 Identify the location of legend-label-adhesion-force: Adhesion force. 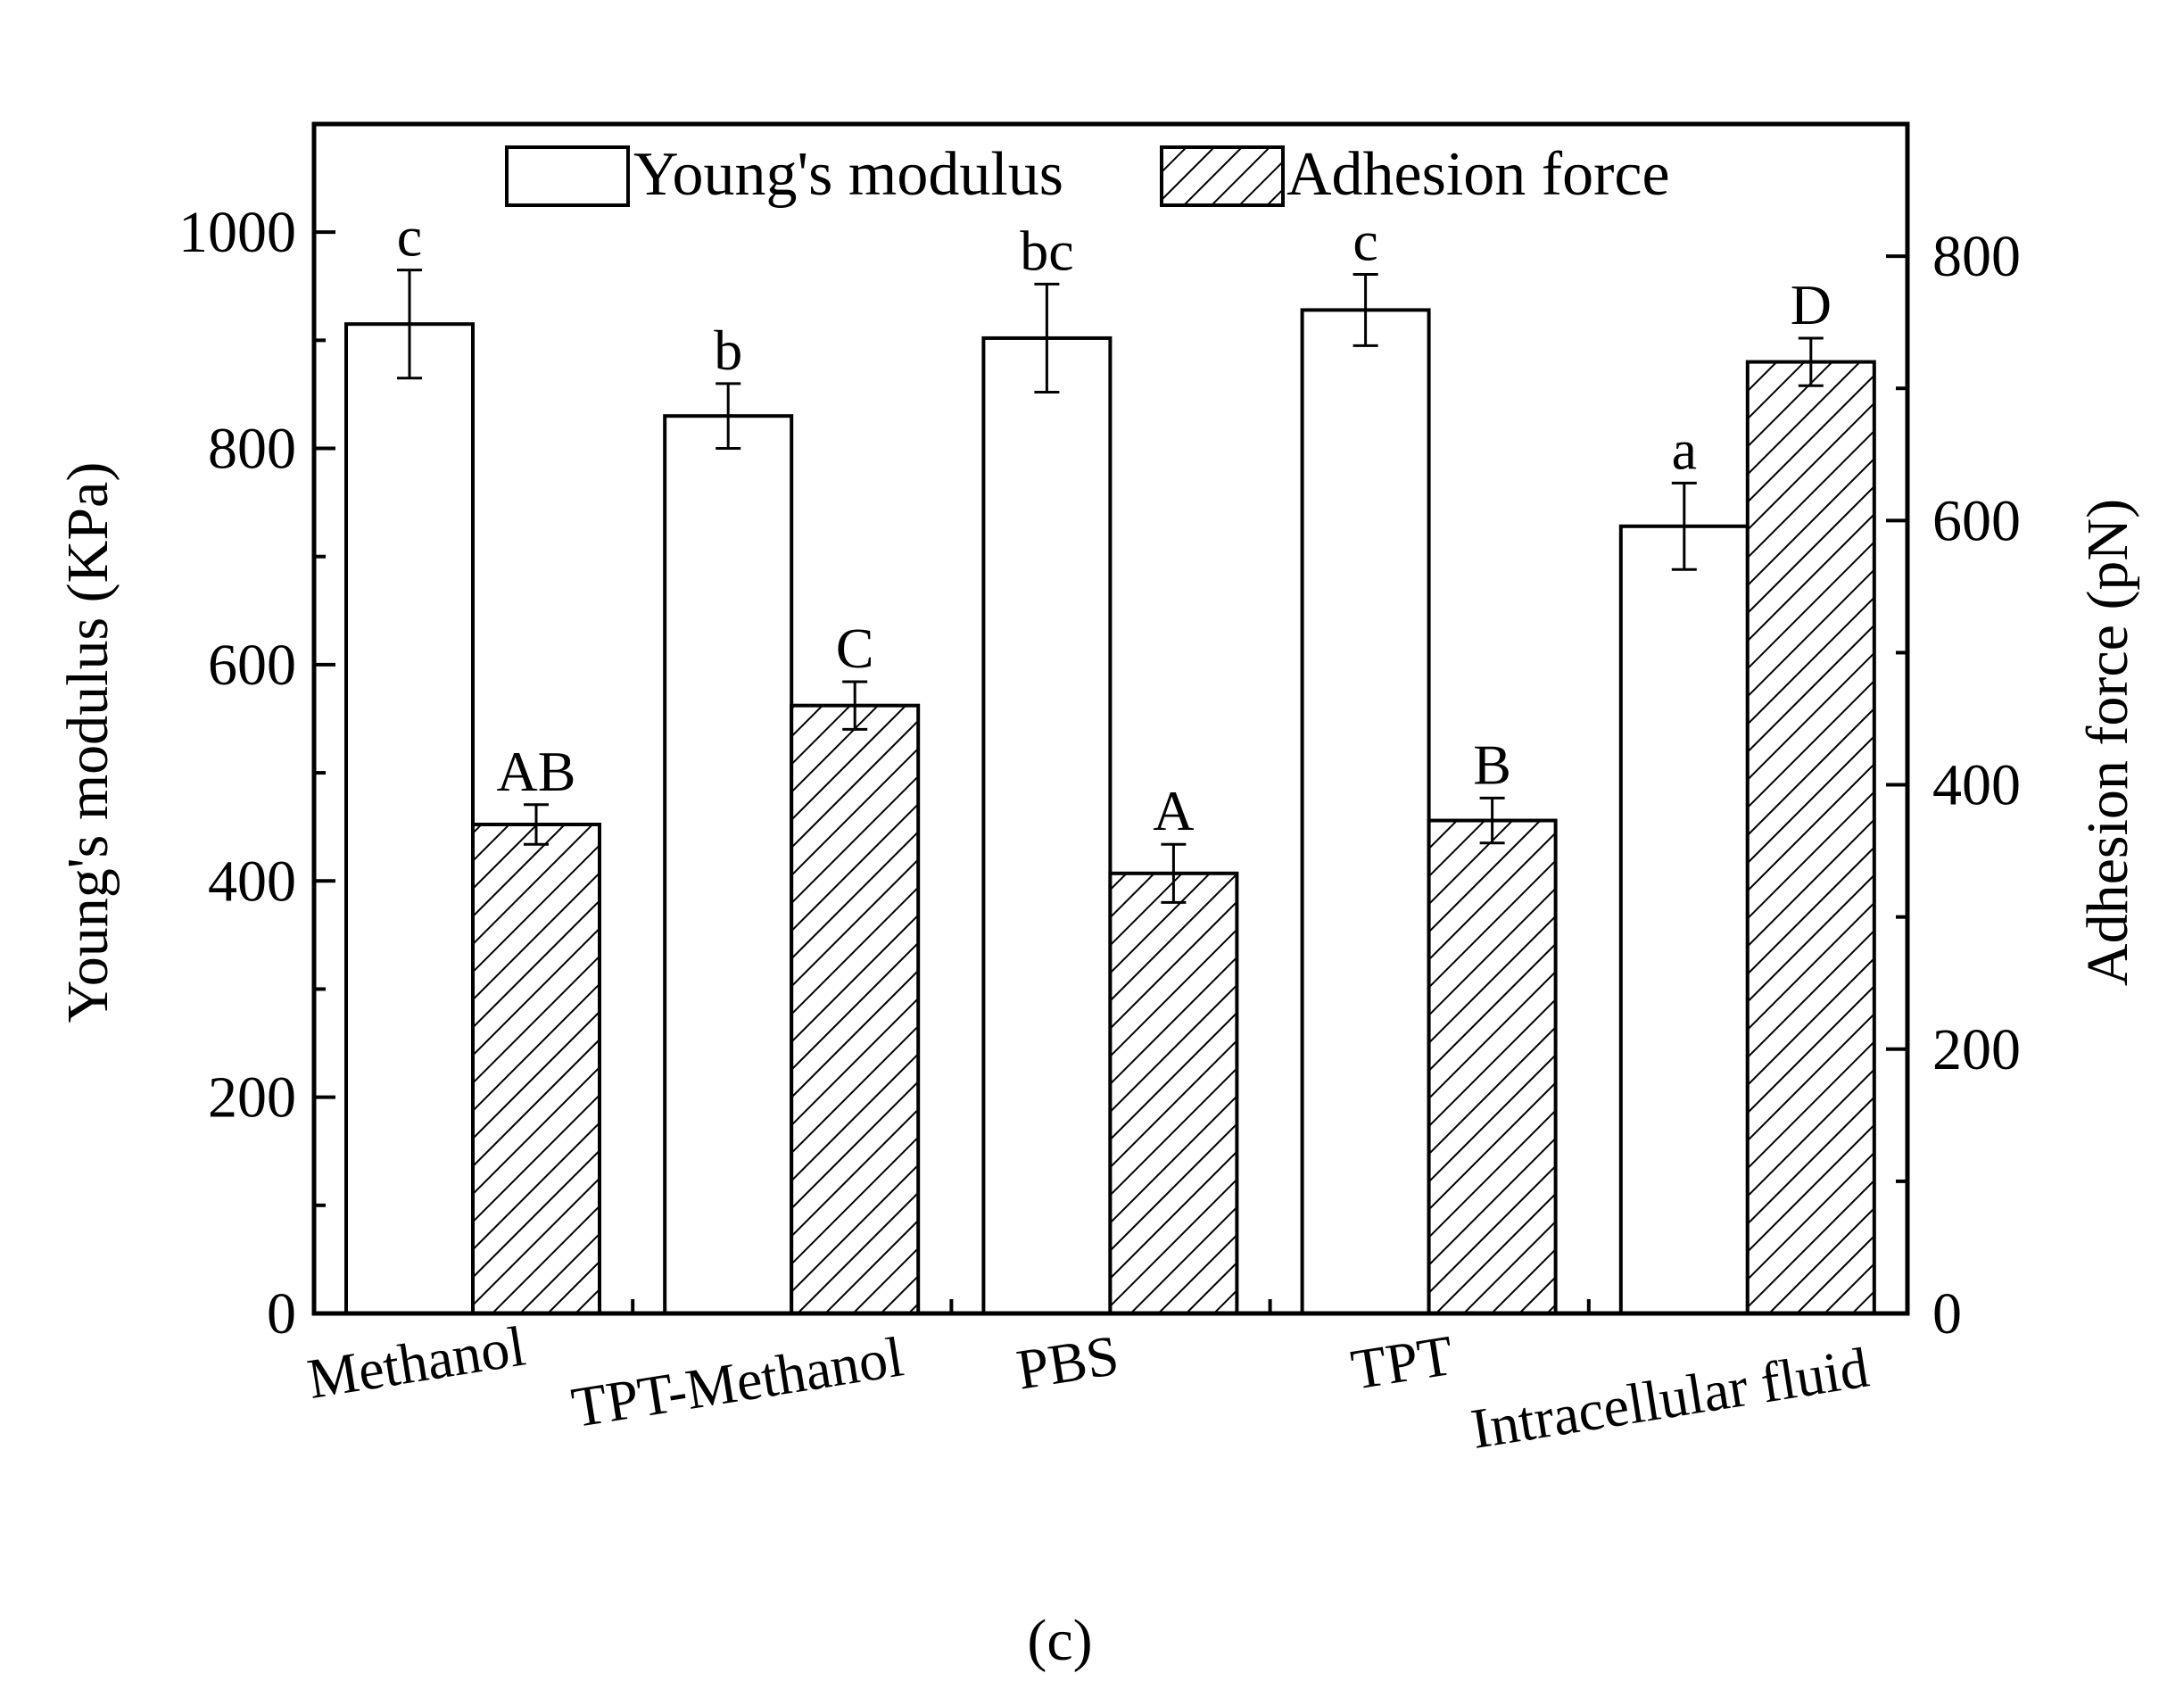
(1478, 175).